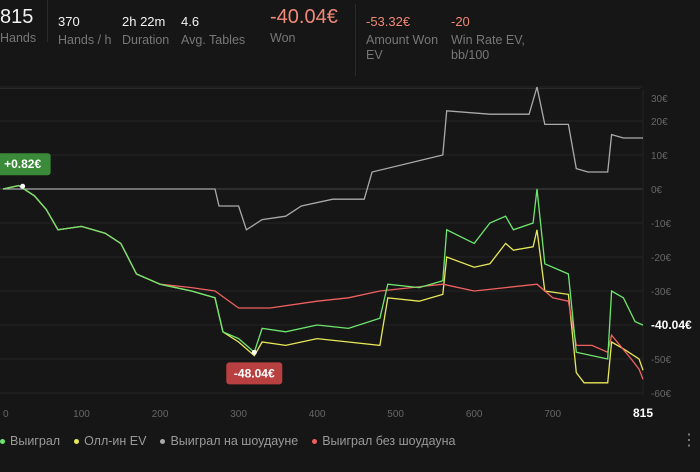 This screenshot has height=472, width=700. What do you see at coordinates (402, 47) in the screenshot?
I see `label: Amount Won EV` at bounding box center [402, 47].